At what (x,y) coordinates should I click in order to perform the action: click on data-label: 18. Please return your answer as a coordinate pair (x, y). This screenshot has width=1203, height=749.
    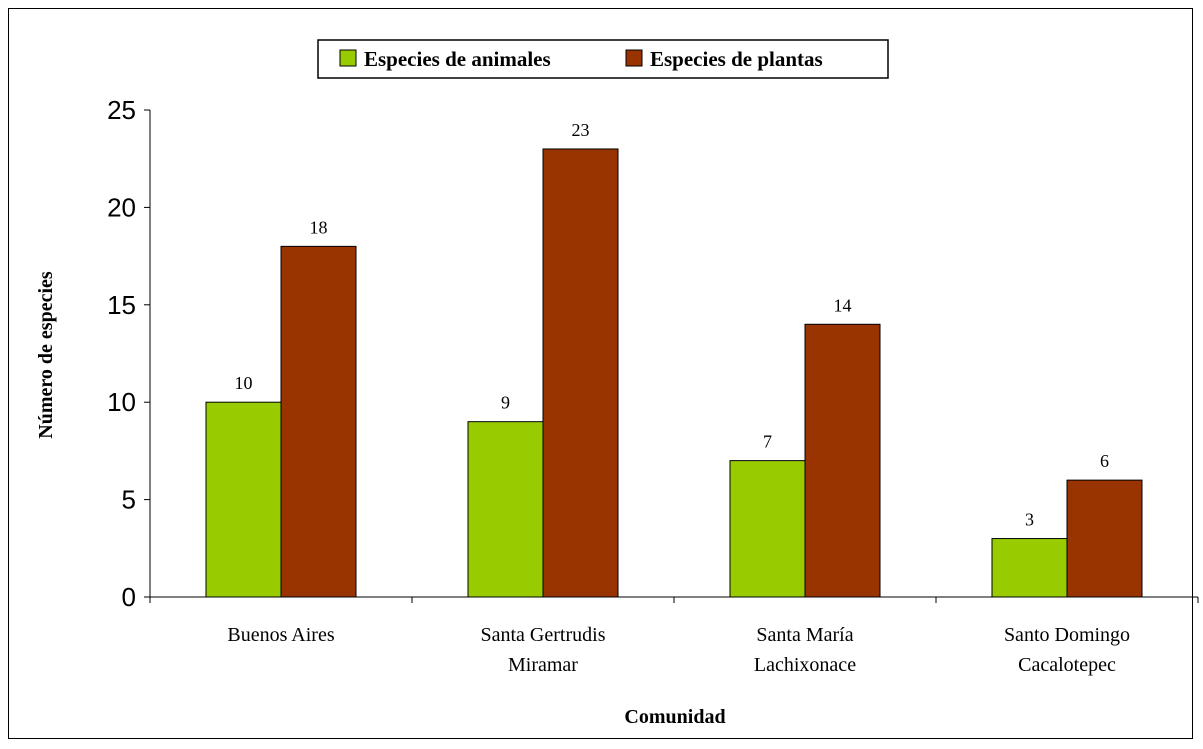
    Looking at the image, I should click on (319, 227).